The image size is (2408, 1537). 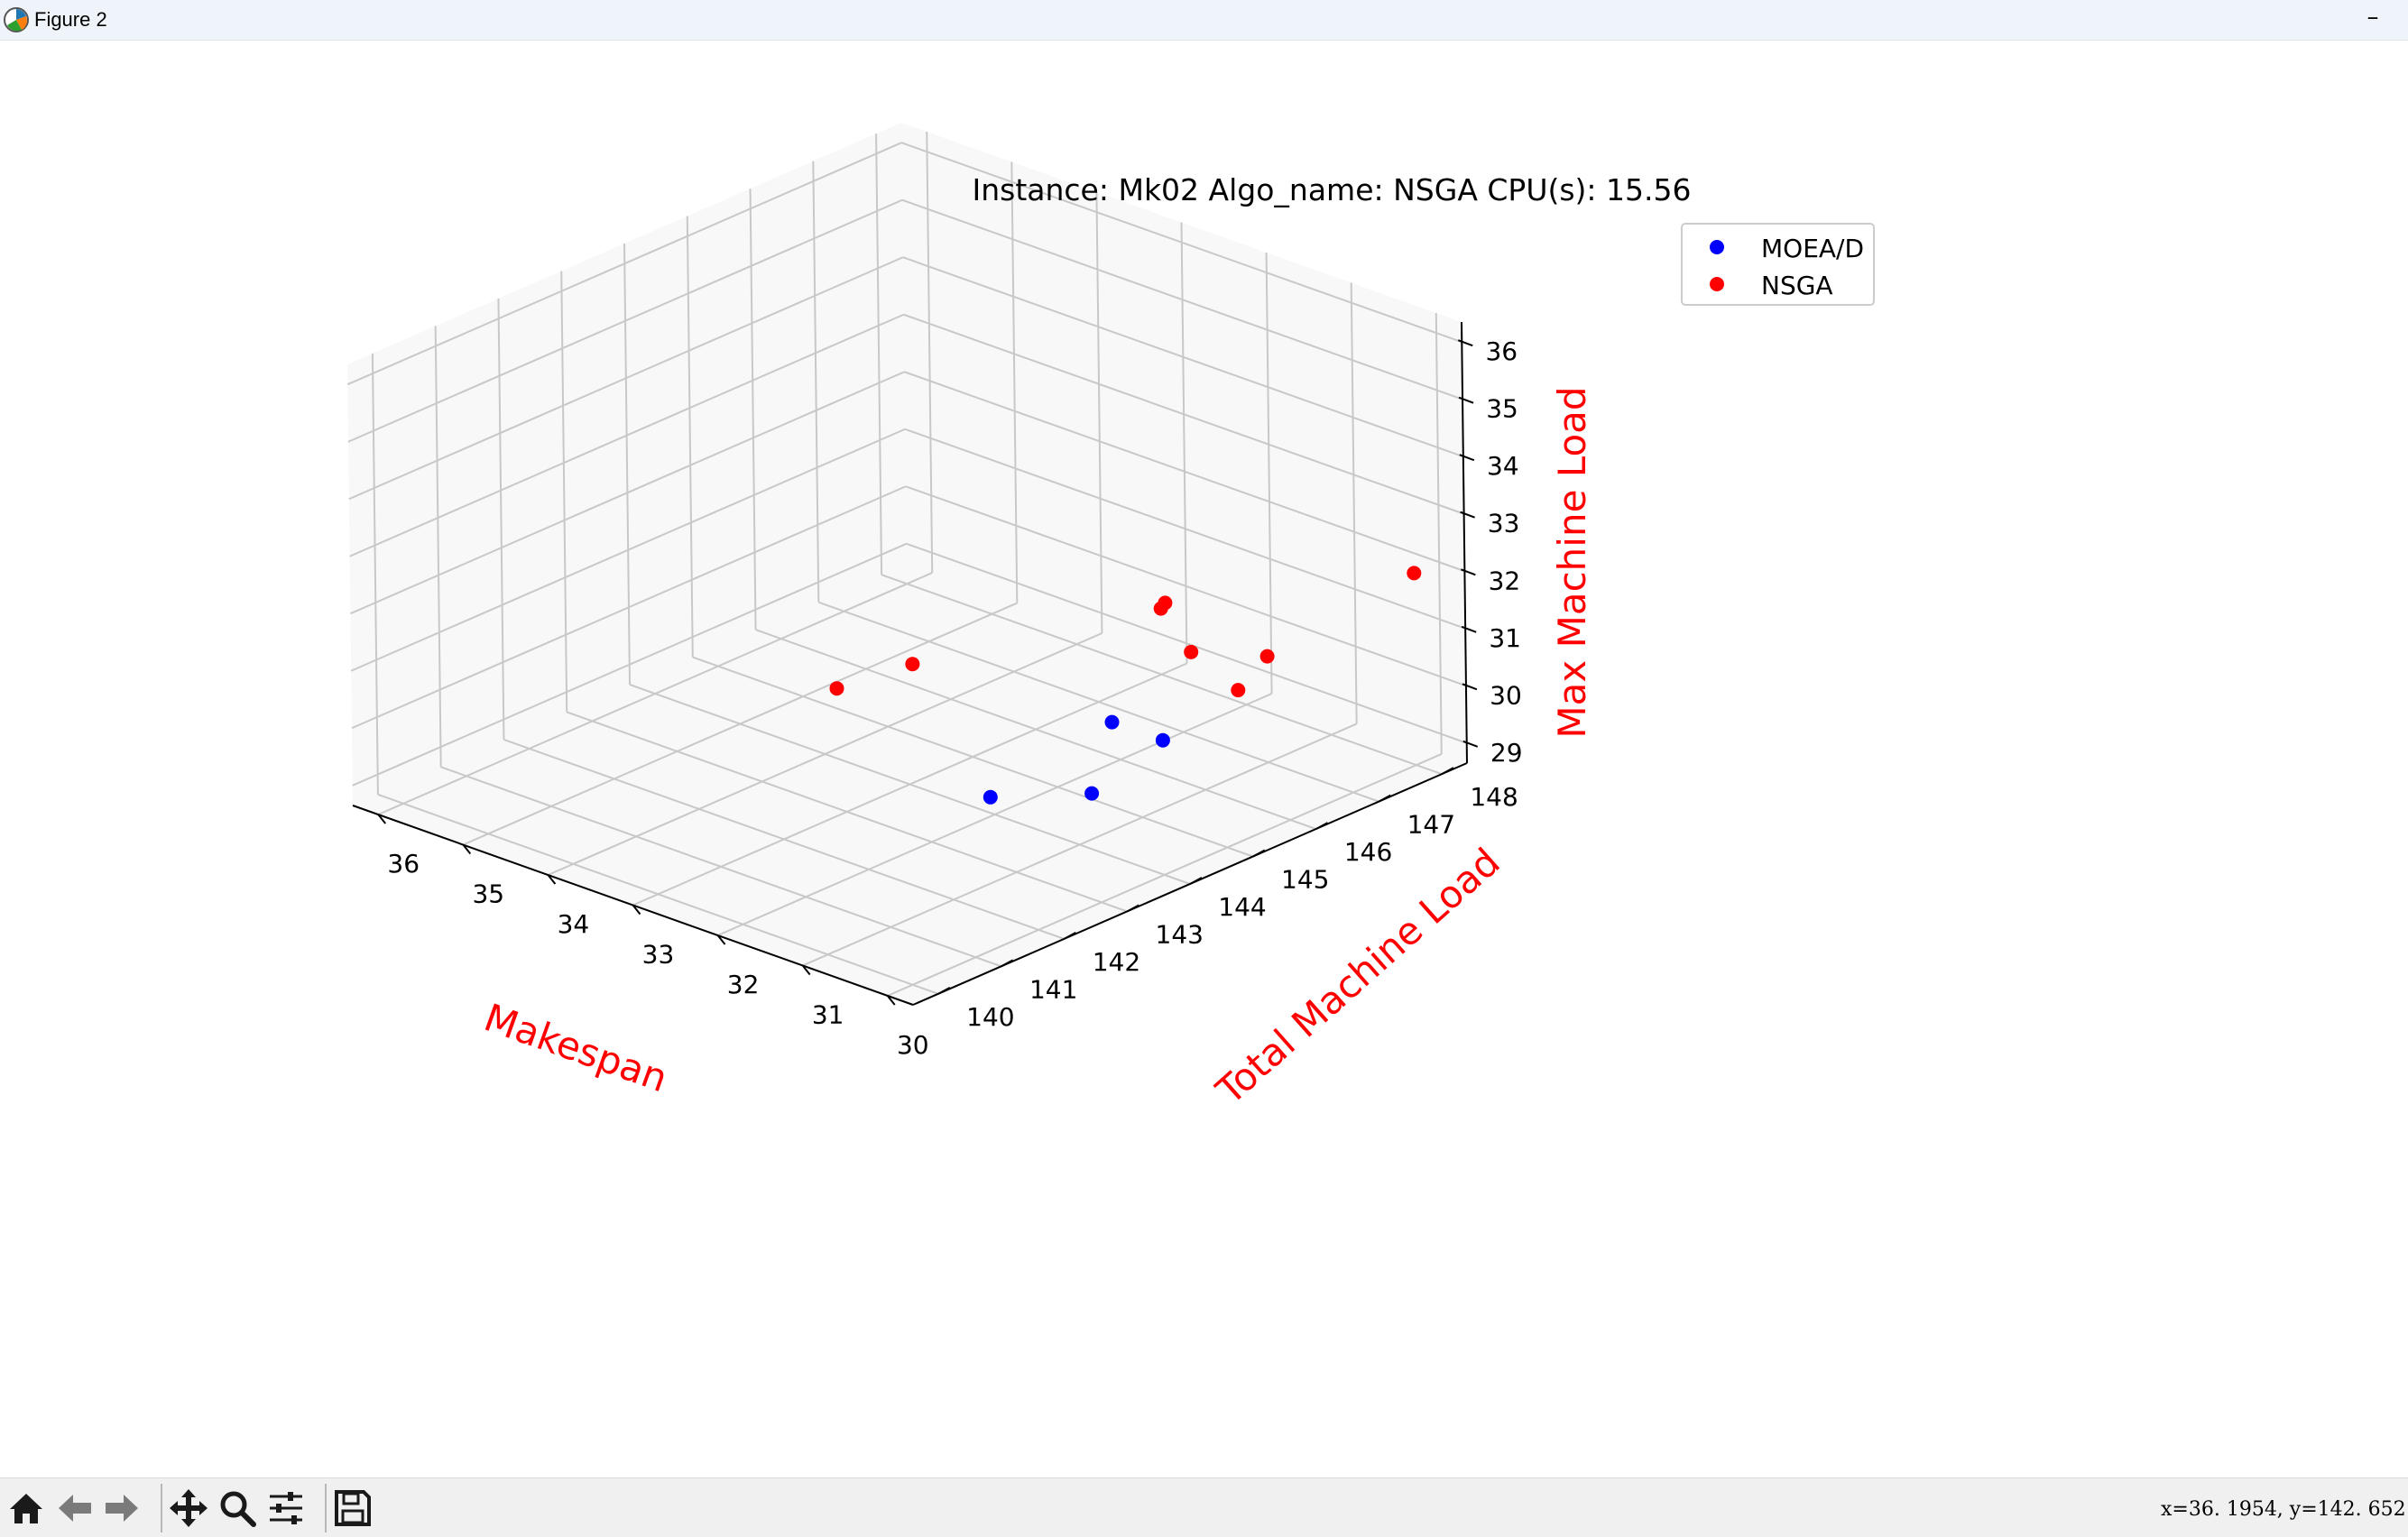 I want to click on pan-button, so click(x=188, y=1509).